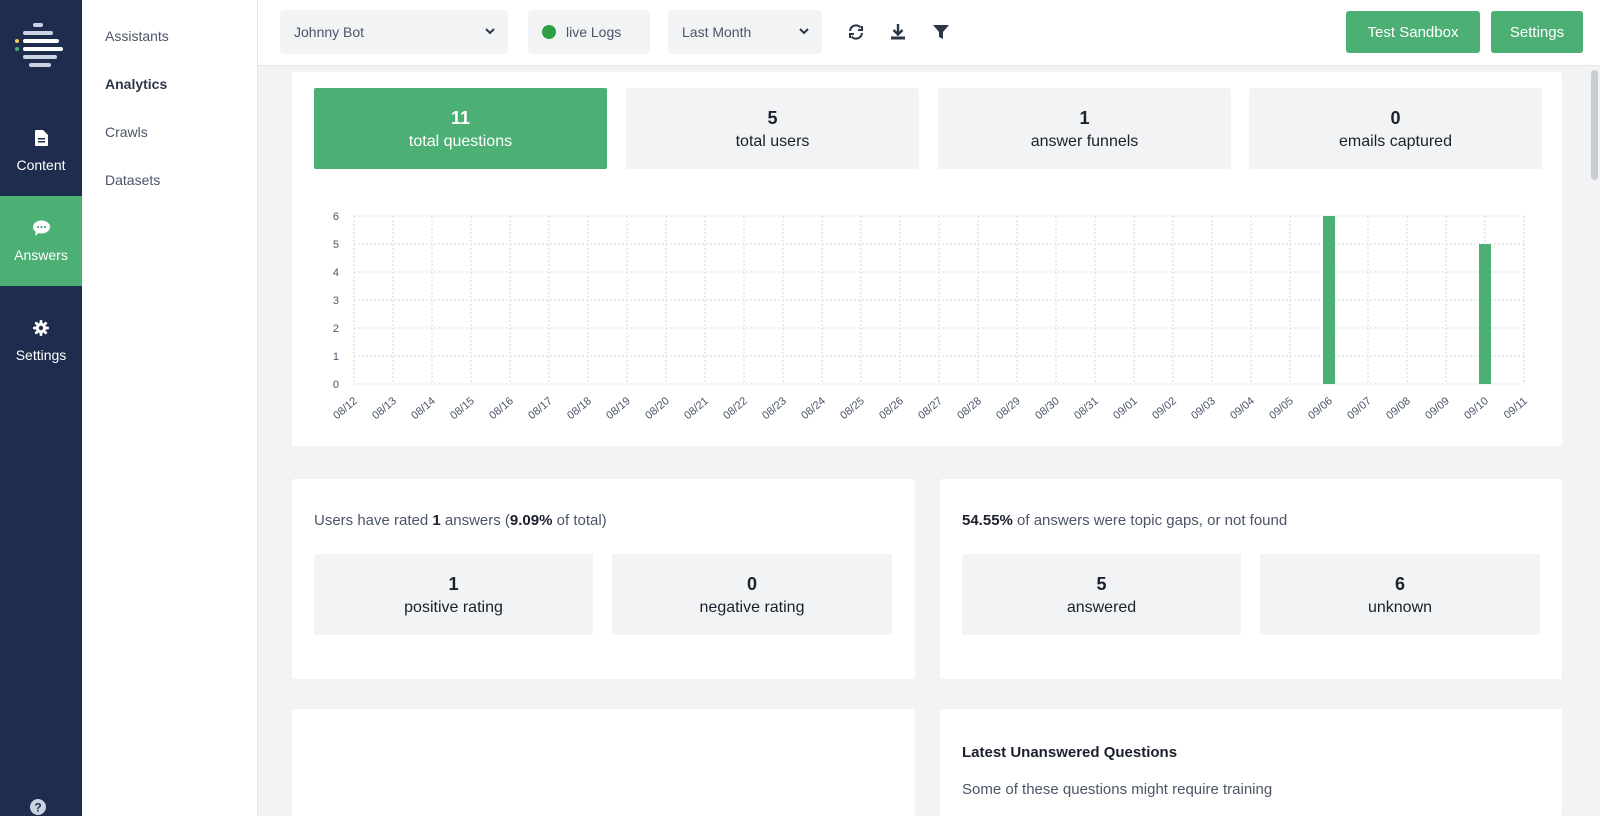 The image size is (1600, 816). I want to click on filter-icon, so click(941, 32).